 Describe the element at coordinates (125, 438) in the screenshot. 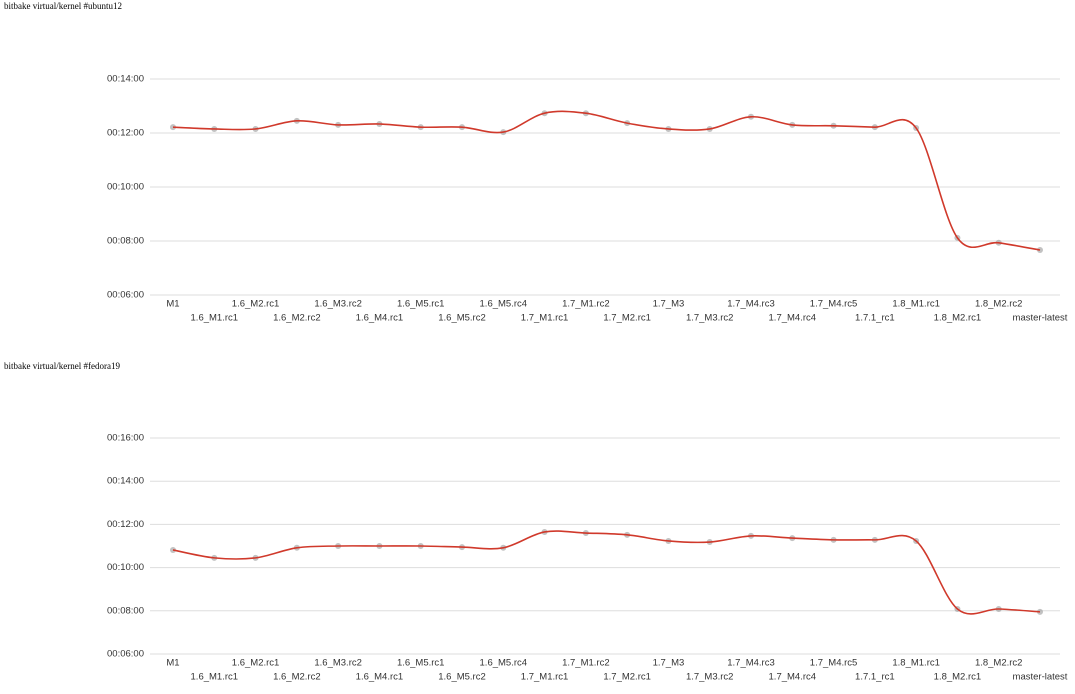

I see `y-tick-label: 00:16:00` at that location.